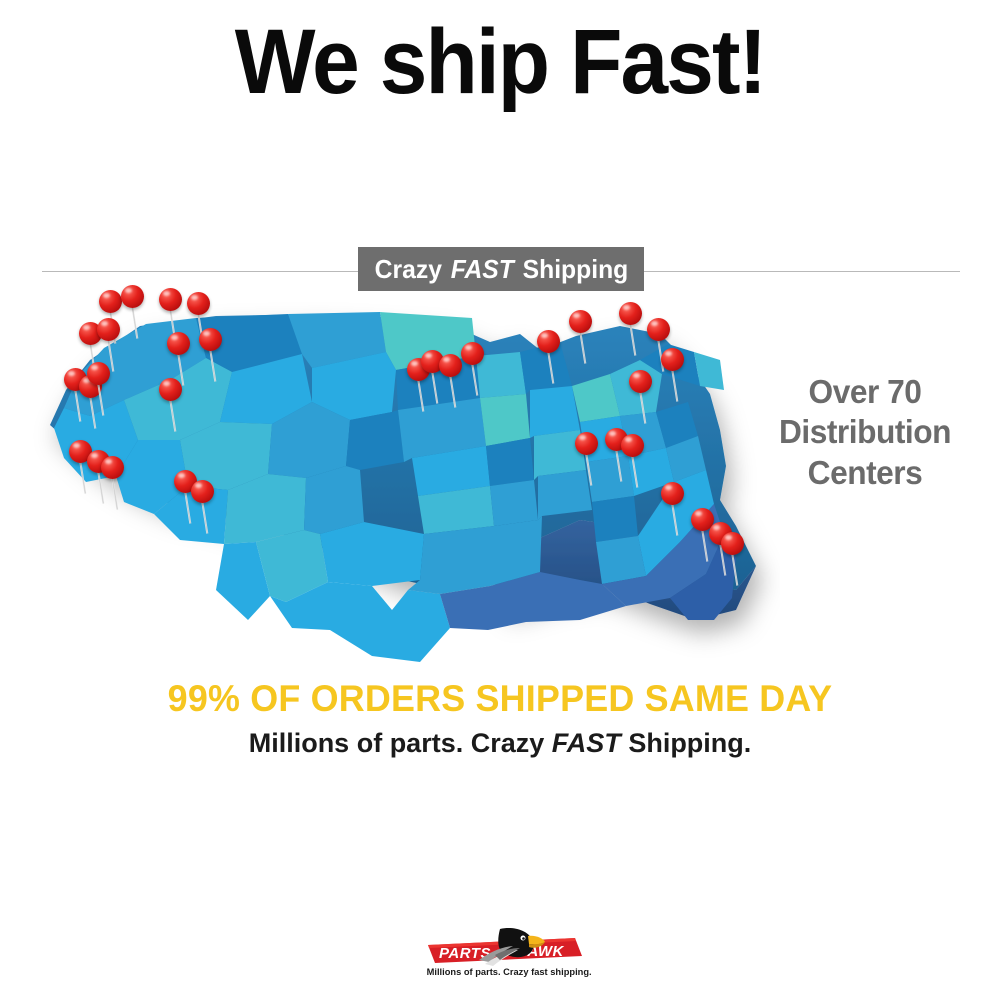 This screenshot has width=1000, height=1000. I want to click on svg-text: PARTS, so click(465, 953).